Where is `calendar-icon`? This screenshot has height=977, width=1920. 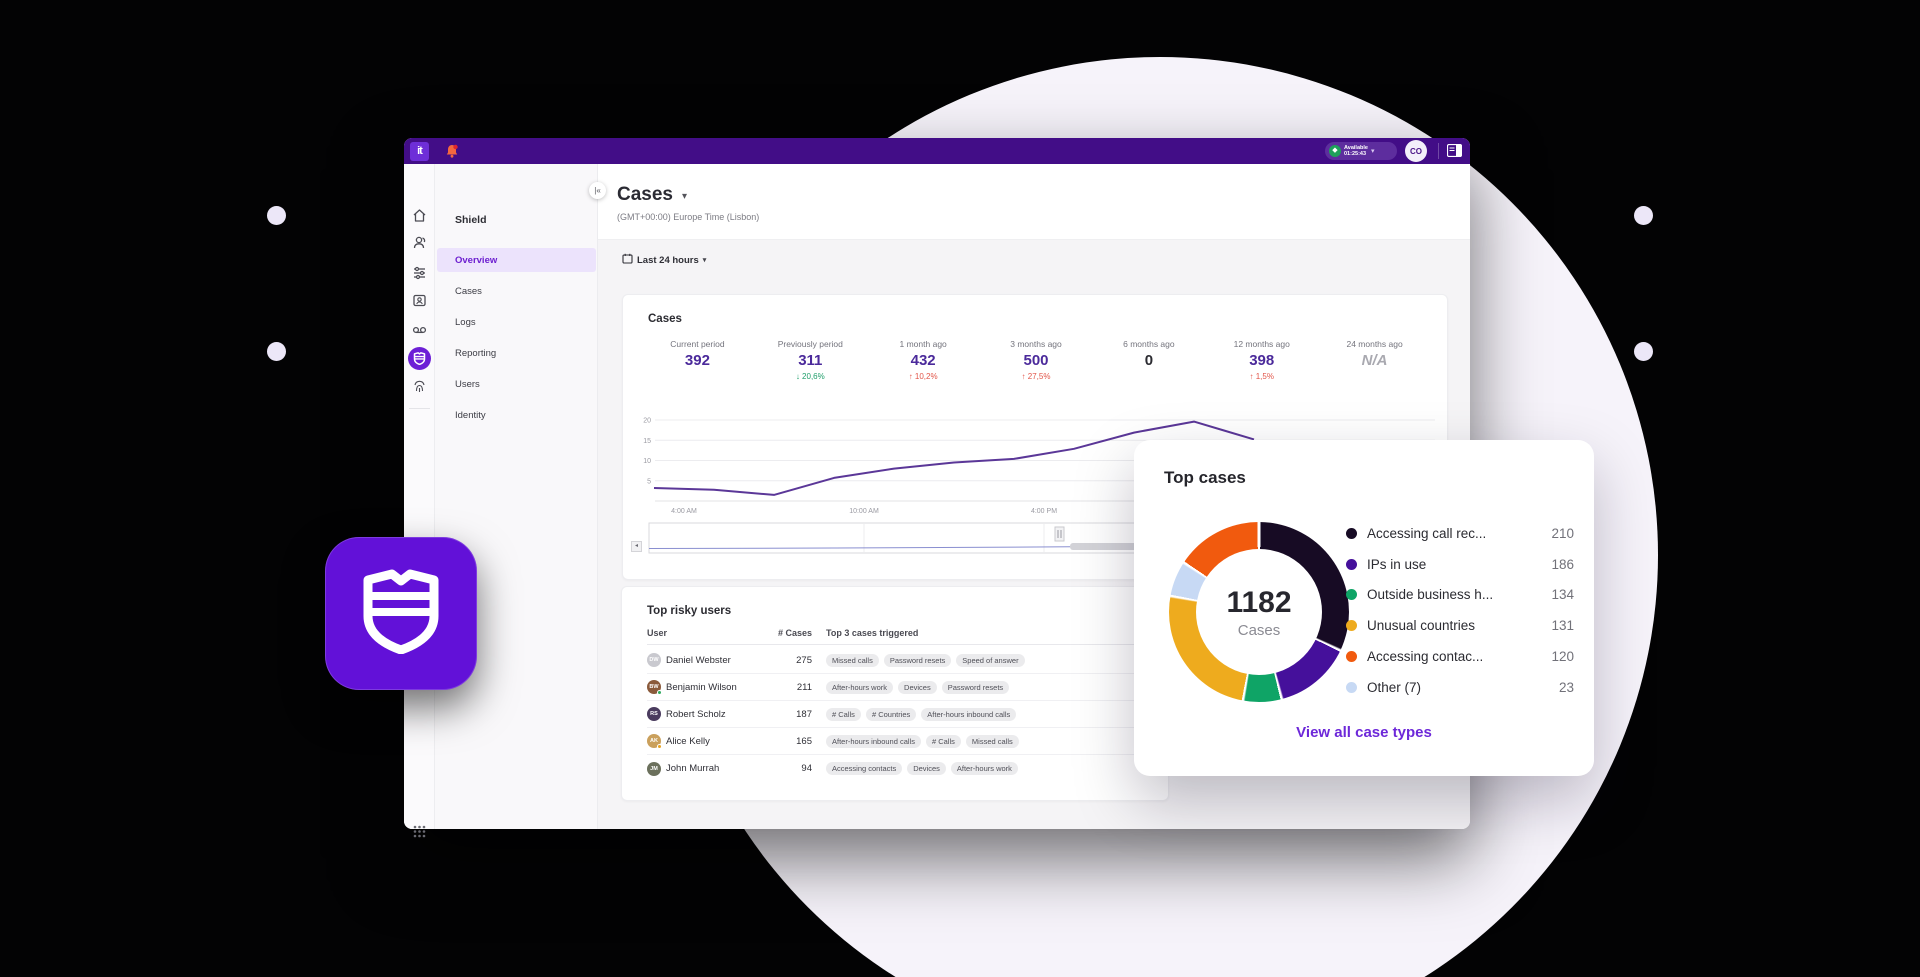 calendar-icon is located at coordinates (627, 260).